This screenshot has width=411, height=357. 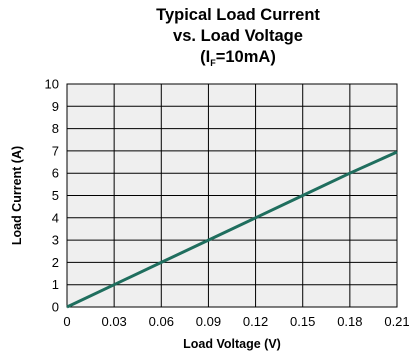 What do you see at coordinates (349, 321) in the screenshot?
I see `x-tick-label: 0.18` at bounding box center [349, 321].